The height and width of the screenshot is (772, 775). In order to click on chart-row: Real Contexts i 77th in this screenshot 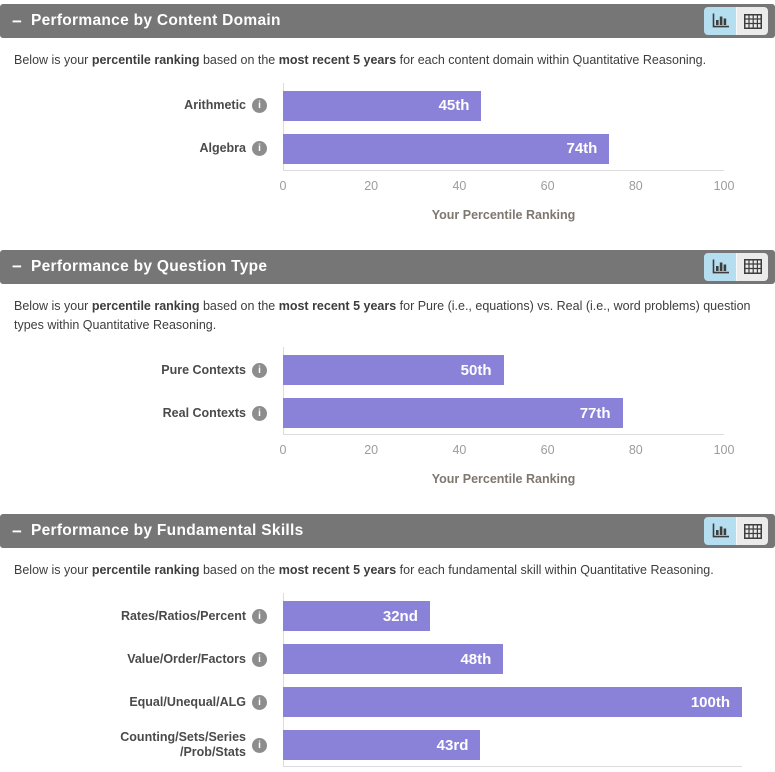, I will do `click(387, 413)`.